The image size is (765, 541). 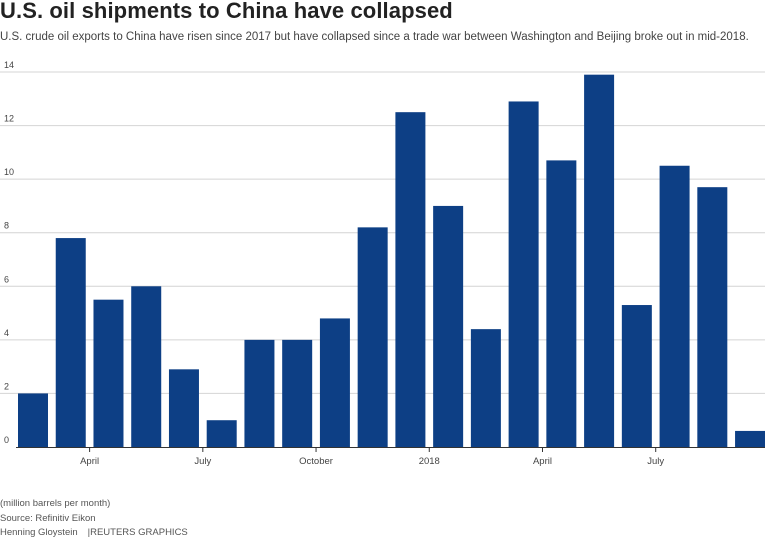 I want to click on y-tick-label: 0, so click(x=6, y=440).